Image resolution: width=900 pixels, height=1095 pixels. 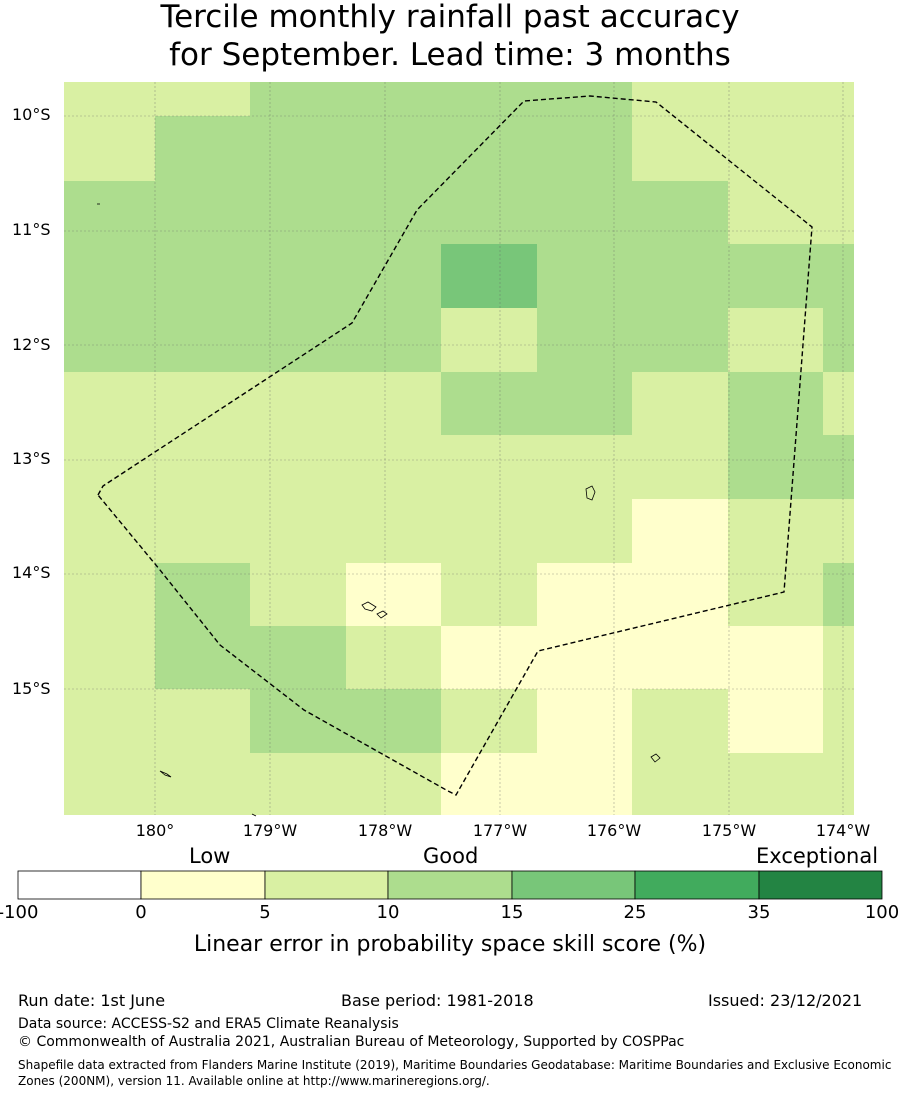 I want to click on lon-label: 176°W, so click(x=614, y=830).